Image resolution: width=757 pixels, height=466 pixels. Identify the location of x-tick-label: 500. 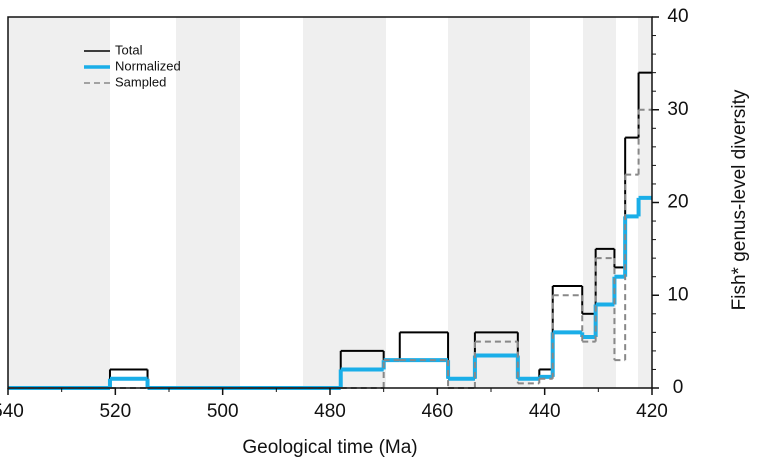
(223, 411).